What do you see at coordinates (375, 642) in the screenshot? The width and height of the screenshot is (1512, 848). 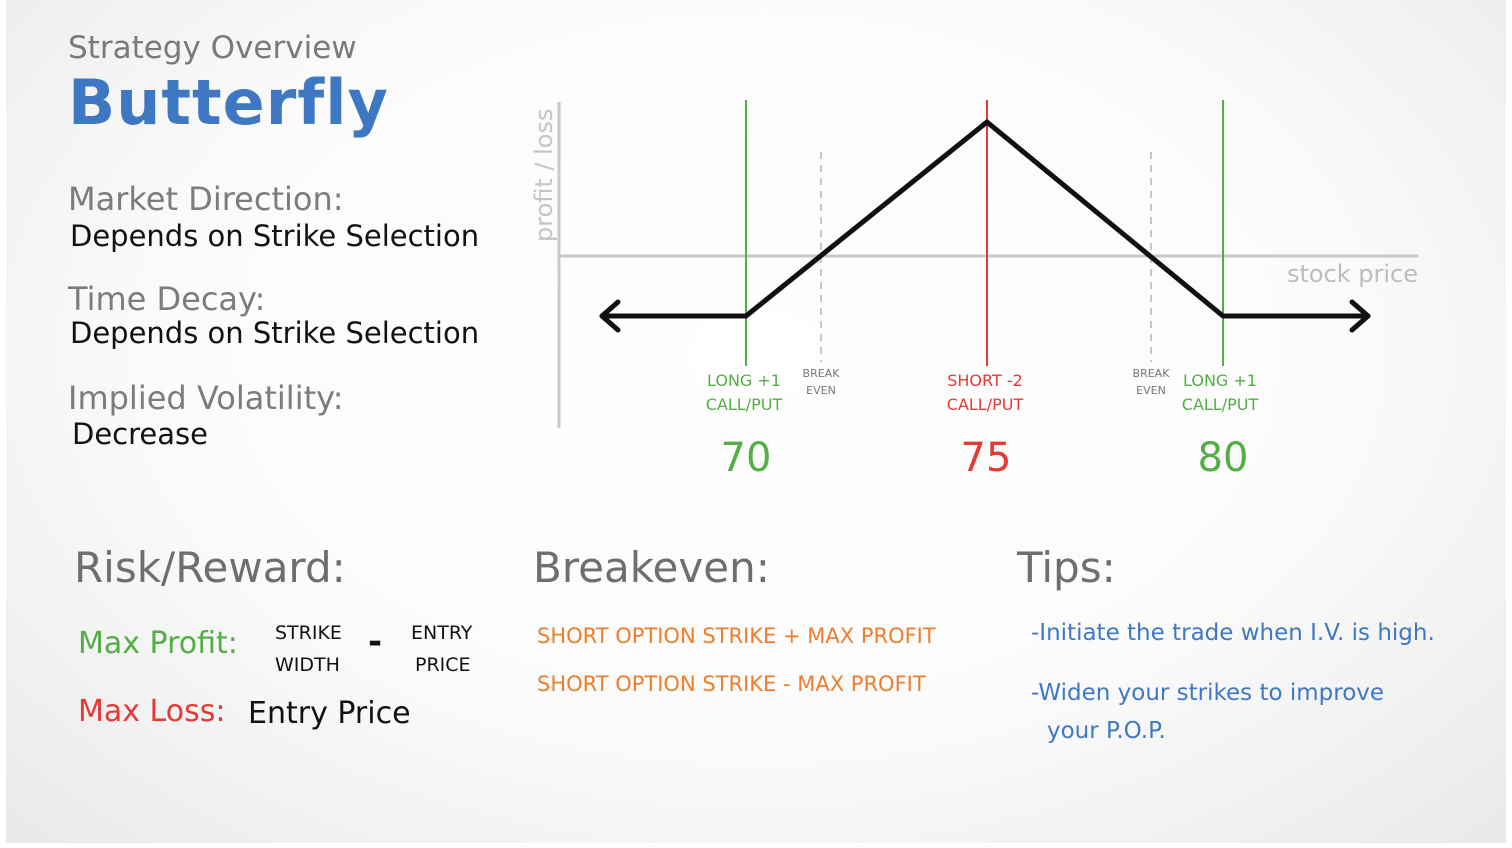 I see `minus-sign: -` at bounding box center [375, 642].